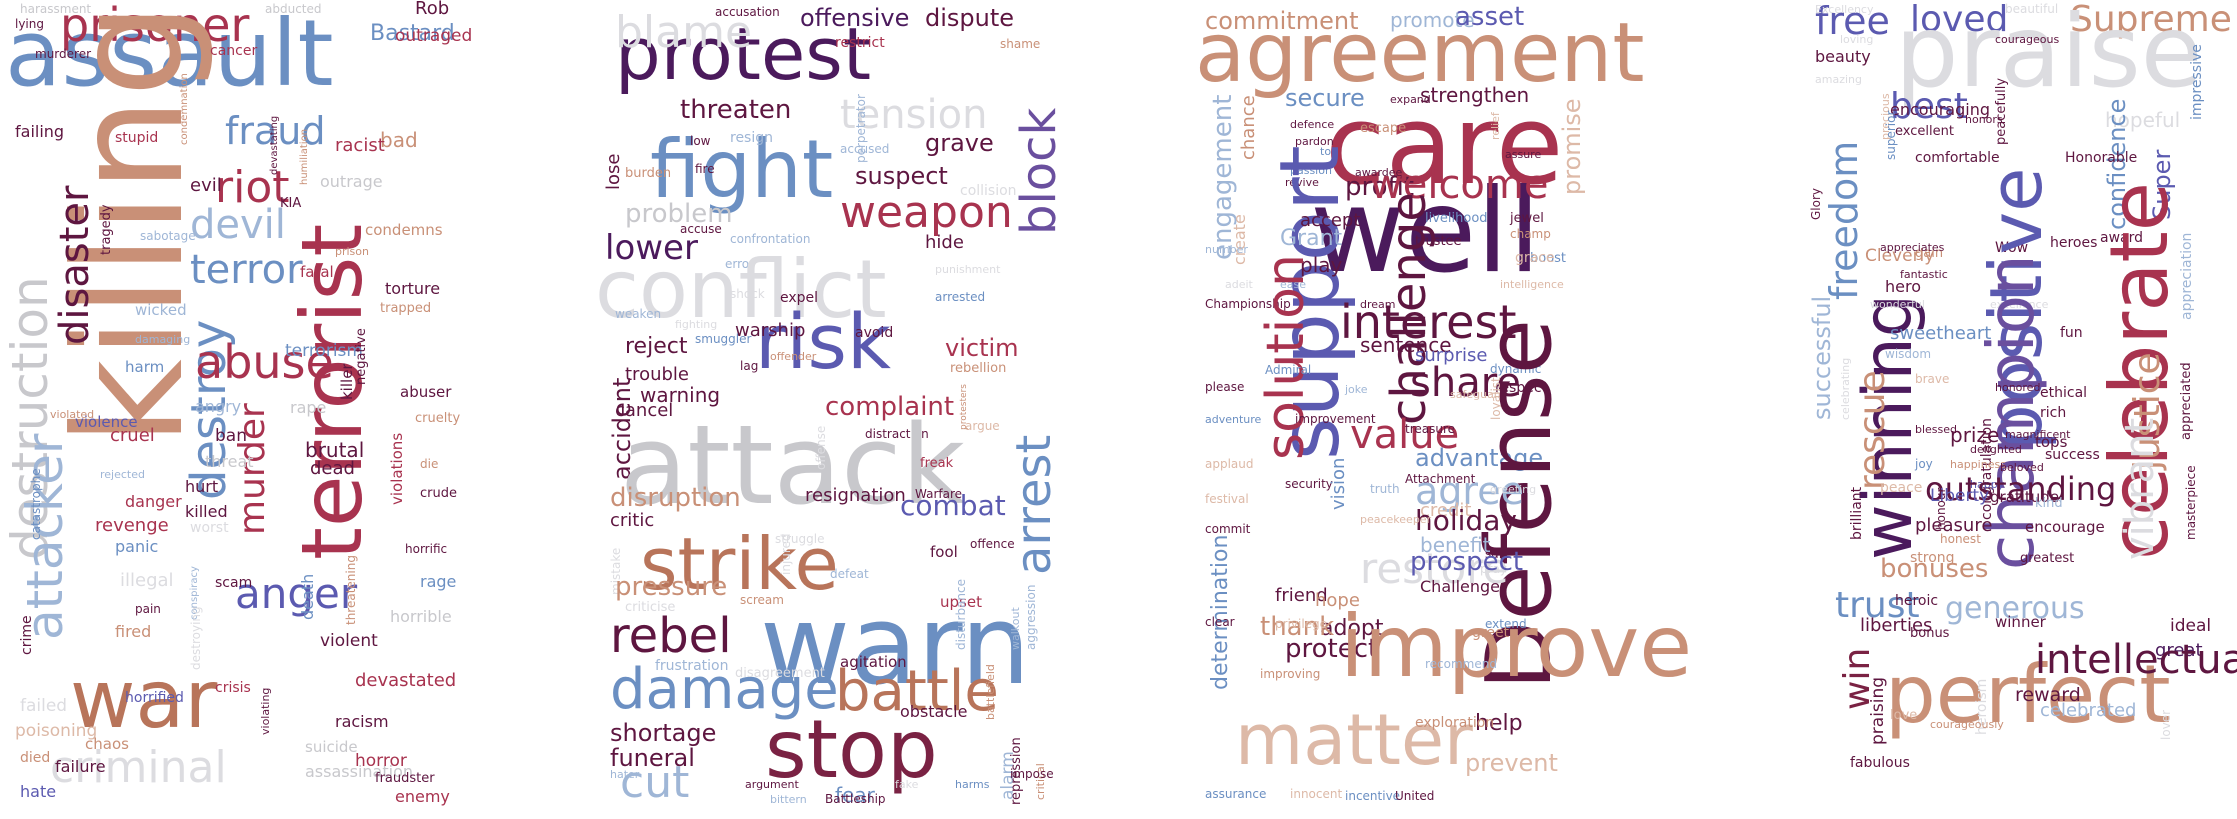 Image resolution: width=2237 pixels, height=819 pixels. Describe the element at coordinates (36, 504) in the screenshot. I see `word: catastrophe` at that location.